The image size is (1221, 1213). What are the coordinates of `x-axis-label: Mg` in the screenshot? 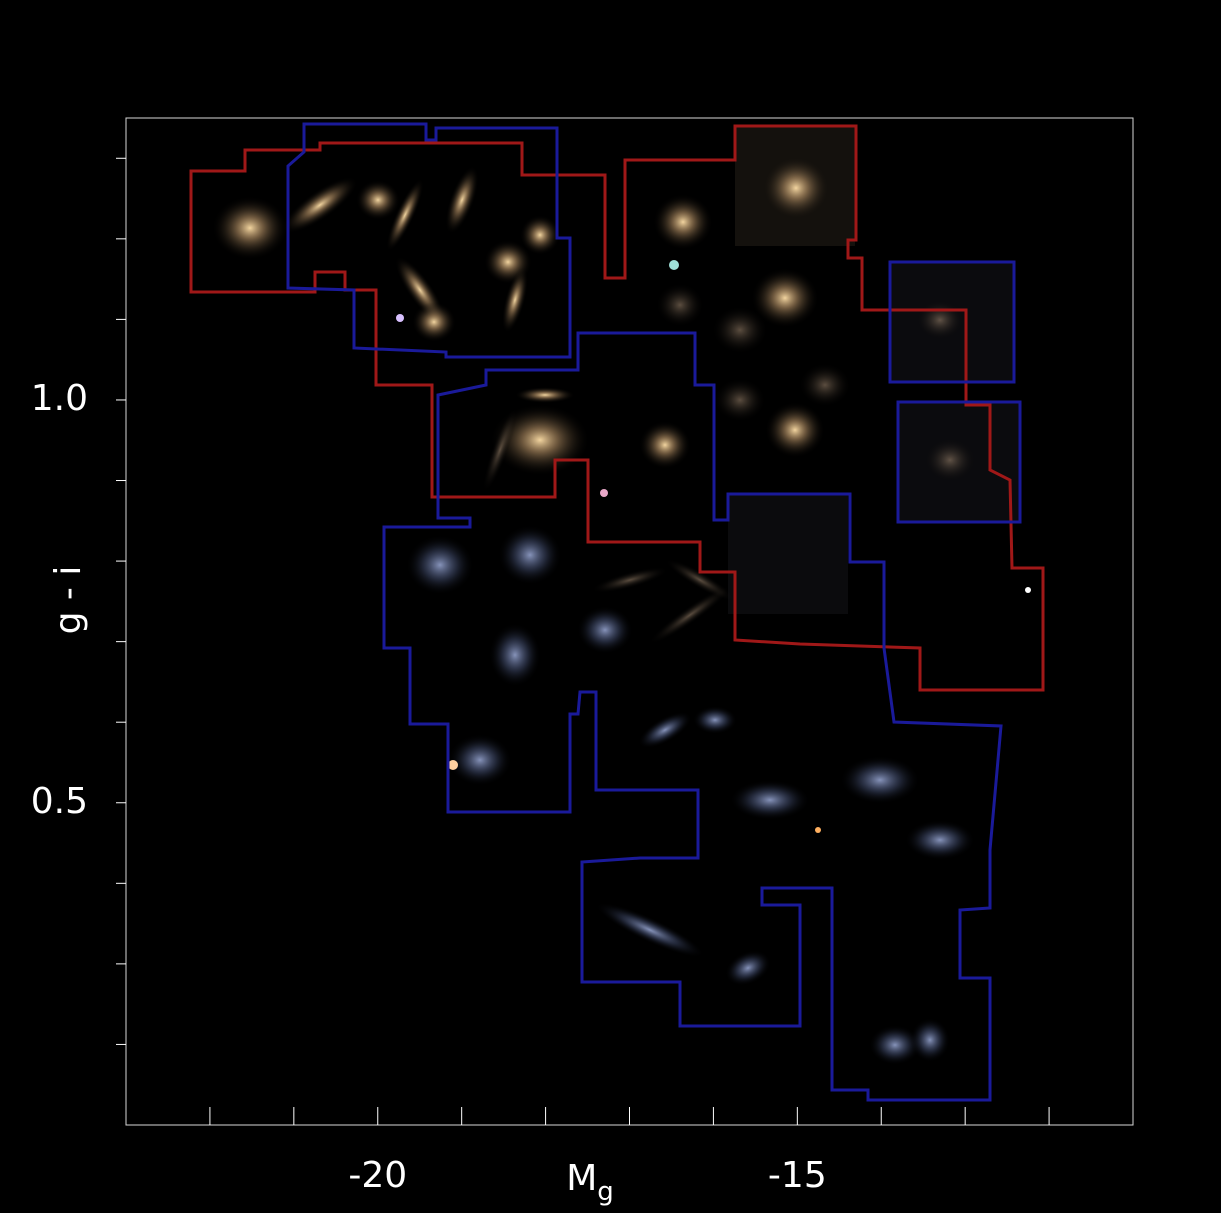 It's located at (590, 1182).